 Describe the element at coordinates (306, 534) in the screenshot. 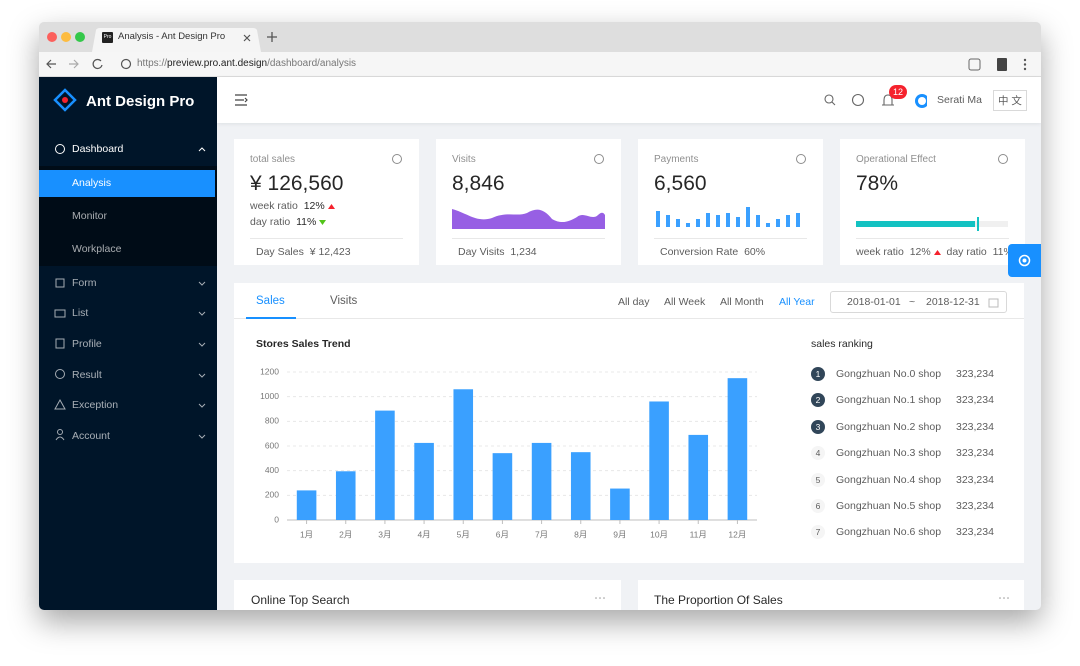

I see `x-tick-label: 1月` at that location.